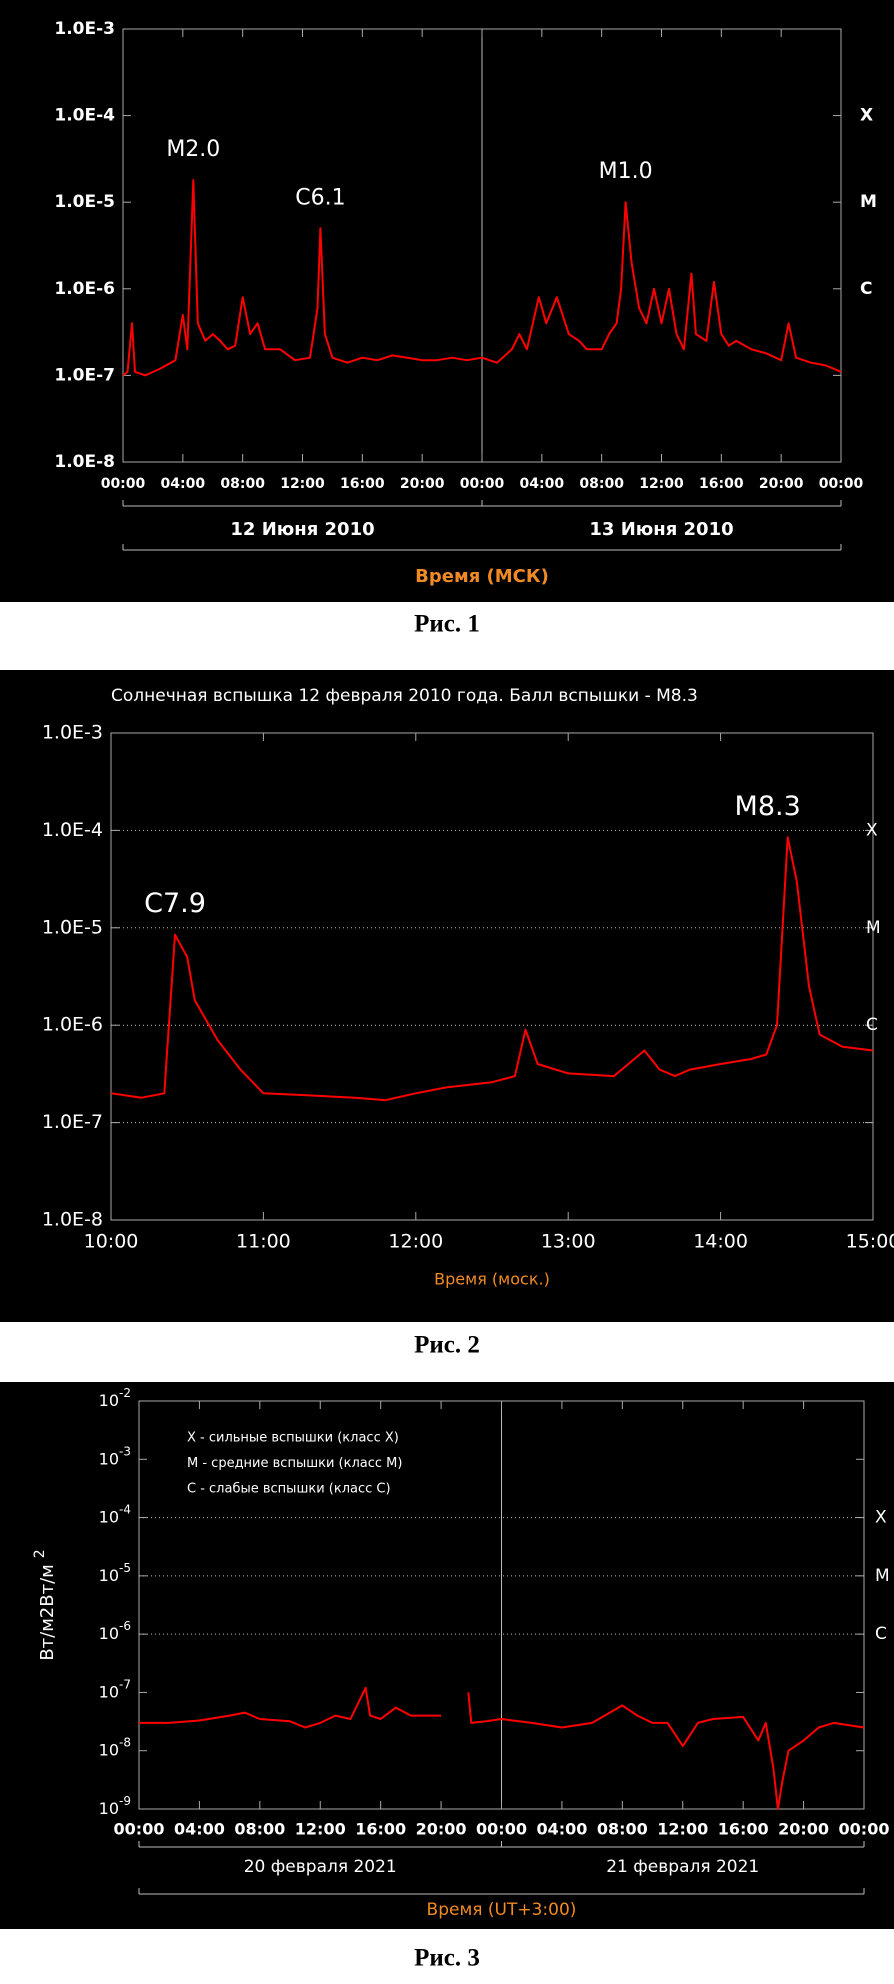  What do you see at coordinates (482, 576) in the screenshot?
I see `x-axis-label: Время (МСК)` at bounding box center [482, 576].